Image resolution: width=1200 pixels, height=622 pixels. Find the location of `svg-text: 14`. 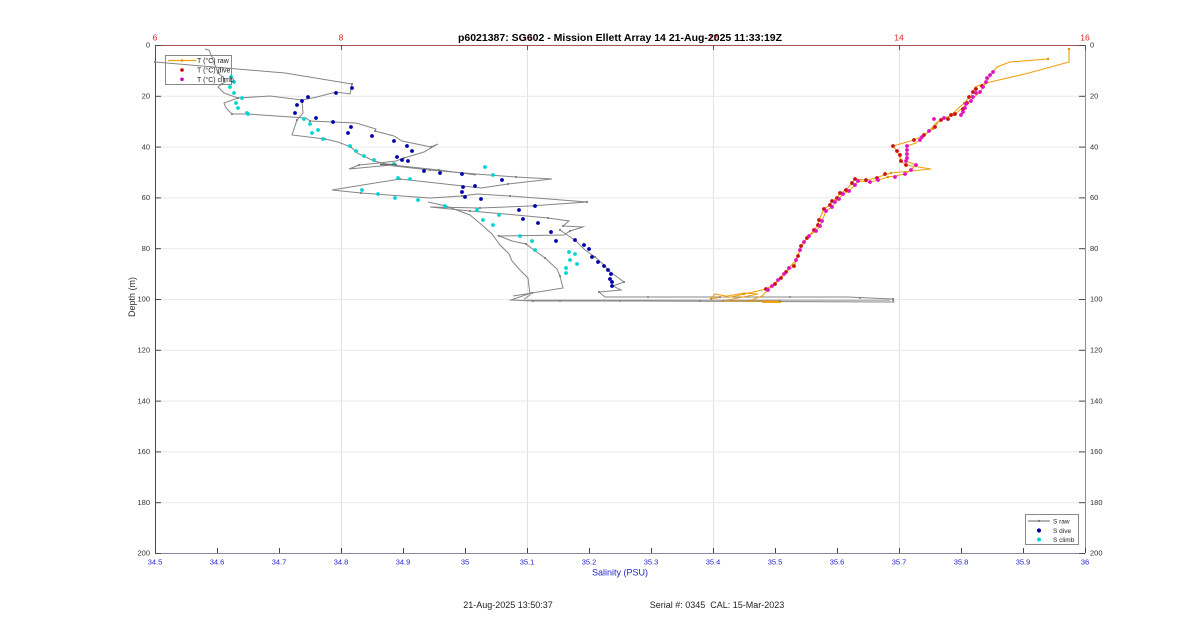

svg-text: 14 is located at coordinates (899, 38).